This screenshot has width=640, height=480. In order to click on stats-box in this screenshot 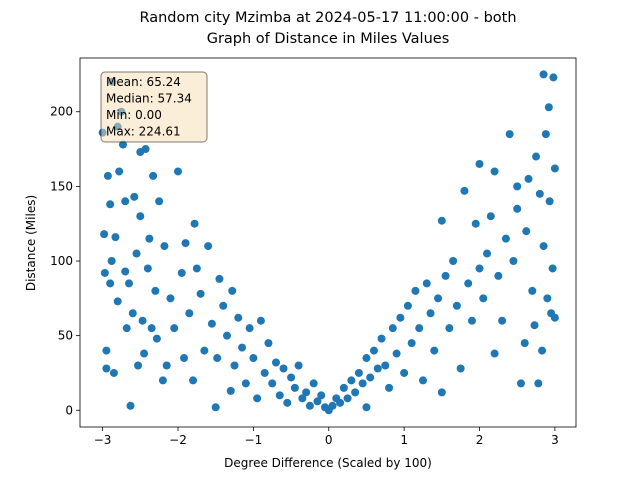, I will do `click(154, 107)`.